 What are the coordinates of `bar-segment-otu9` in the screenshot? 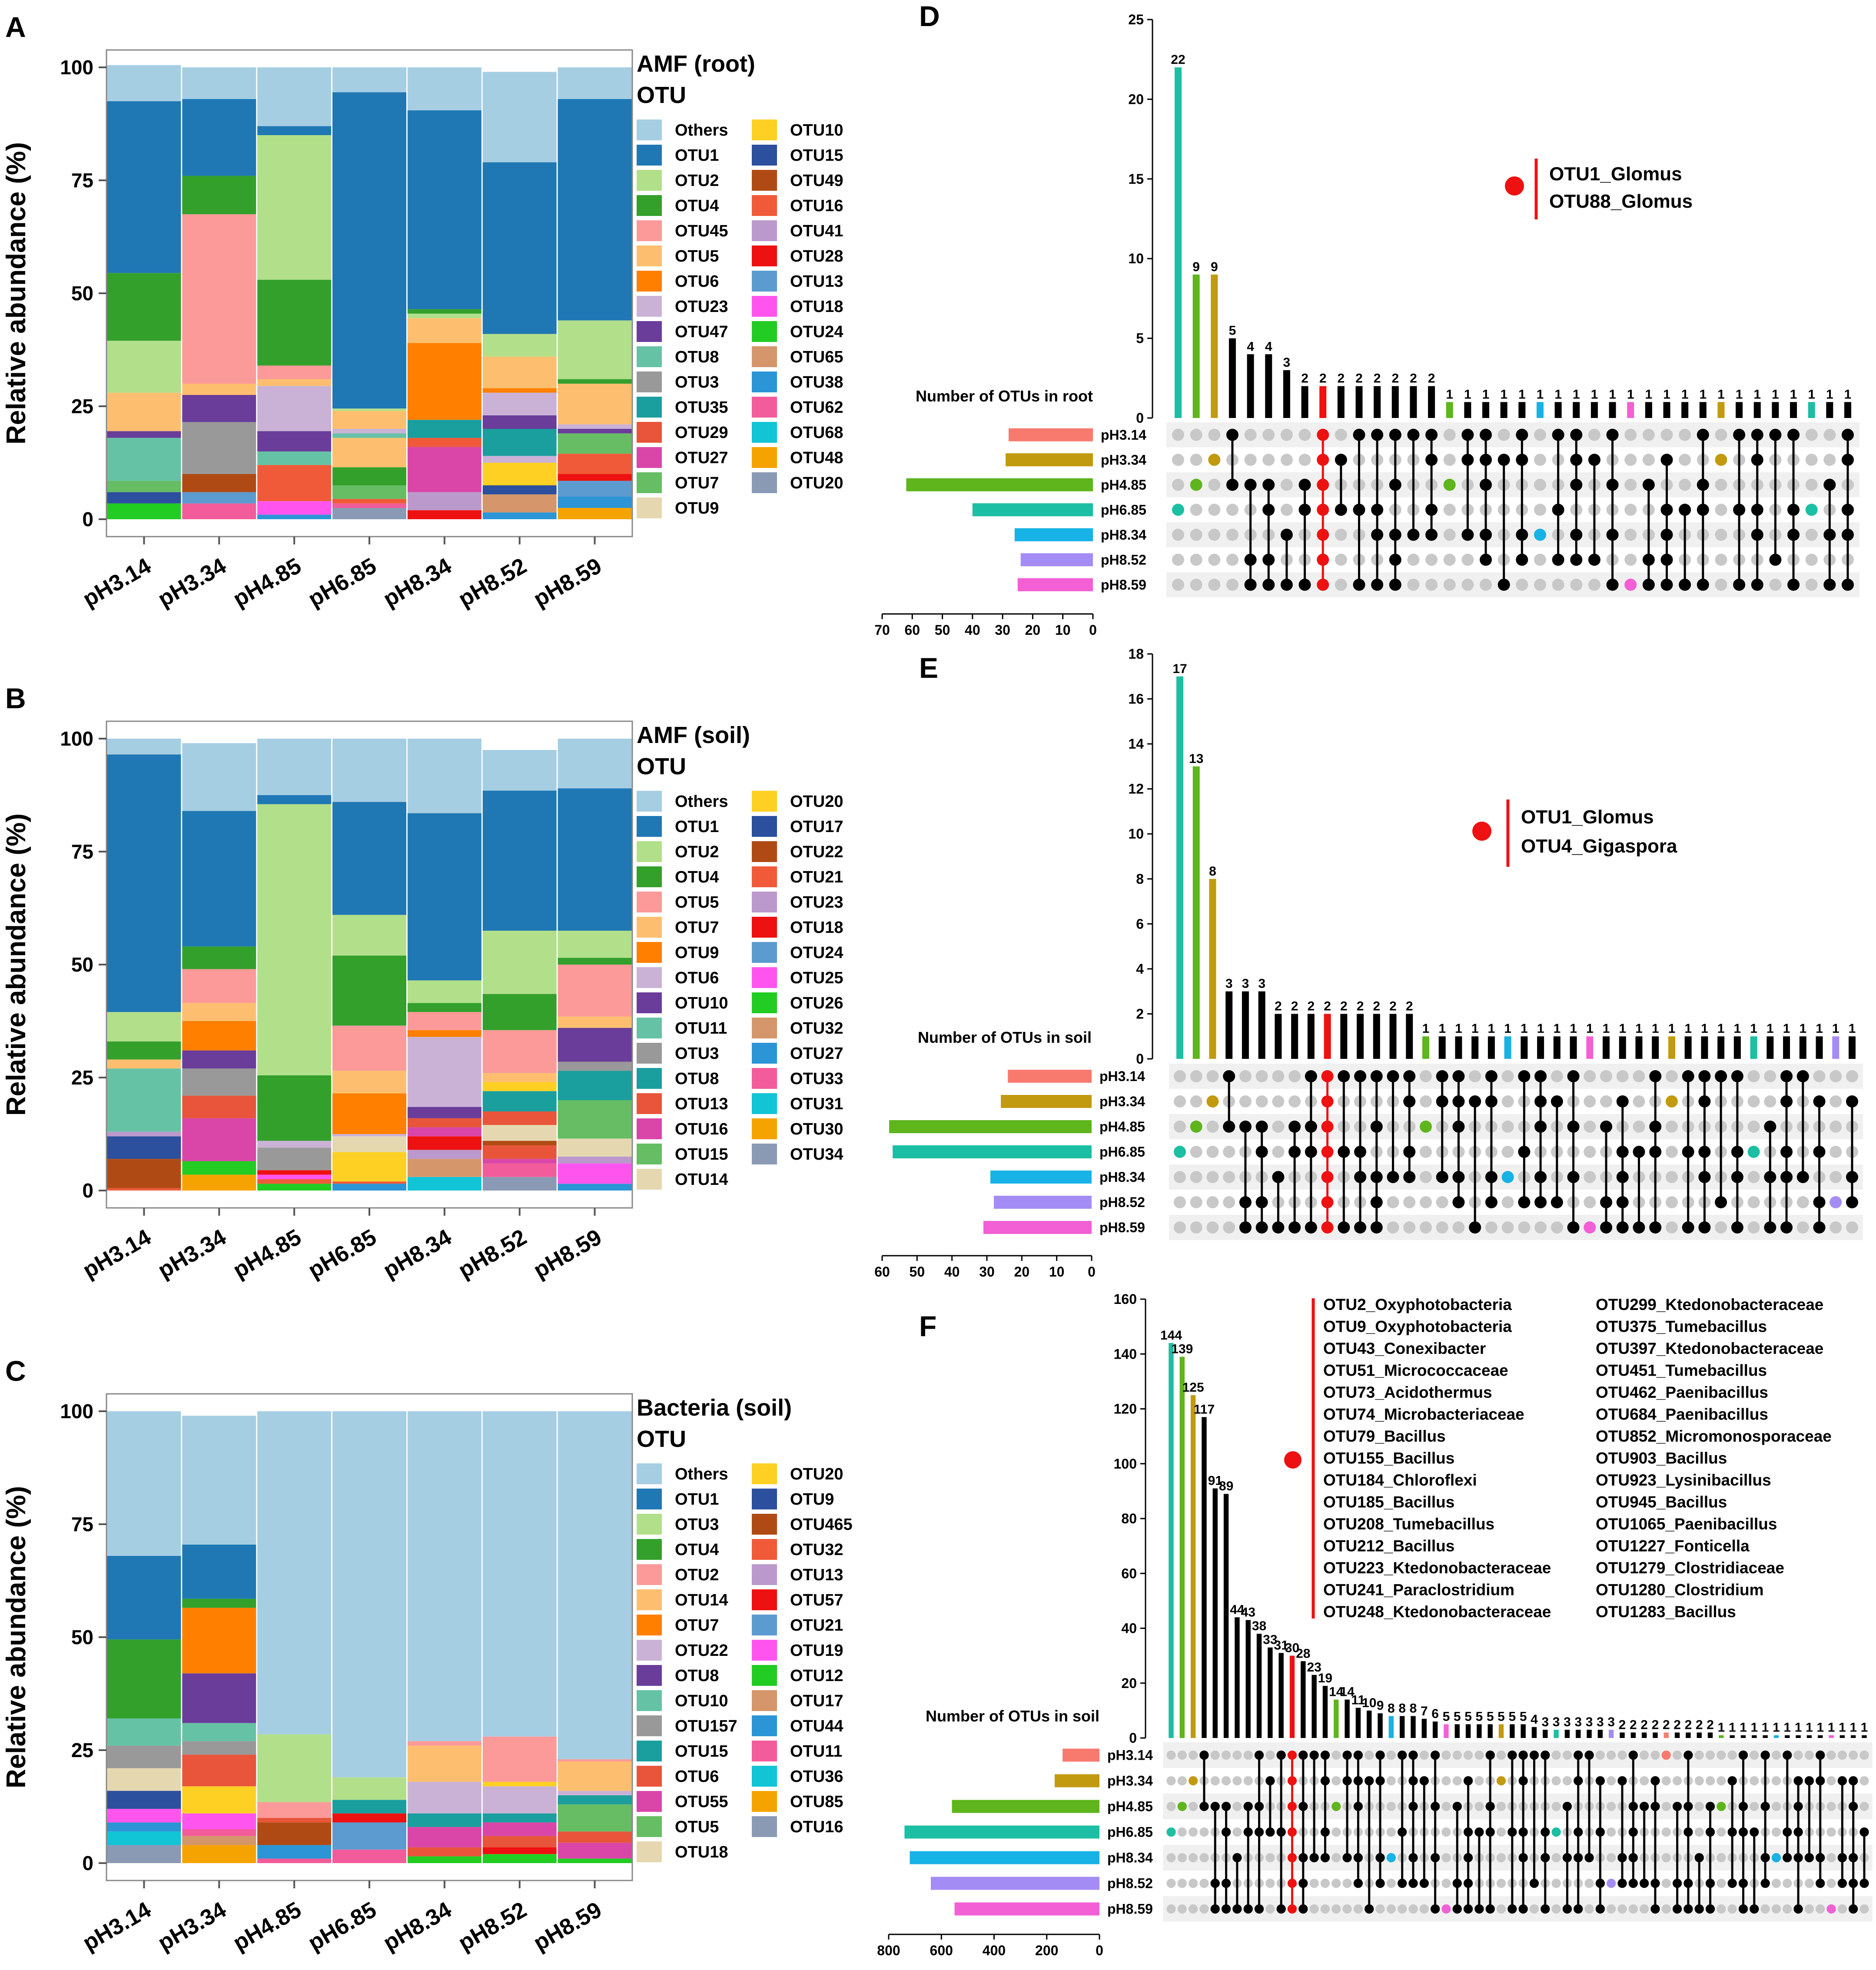 It's located at (369, 1113).